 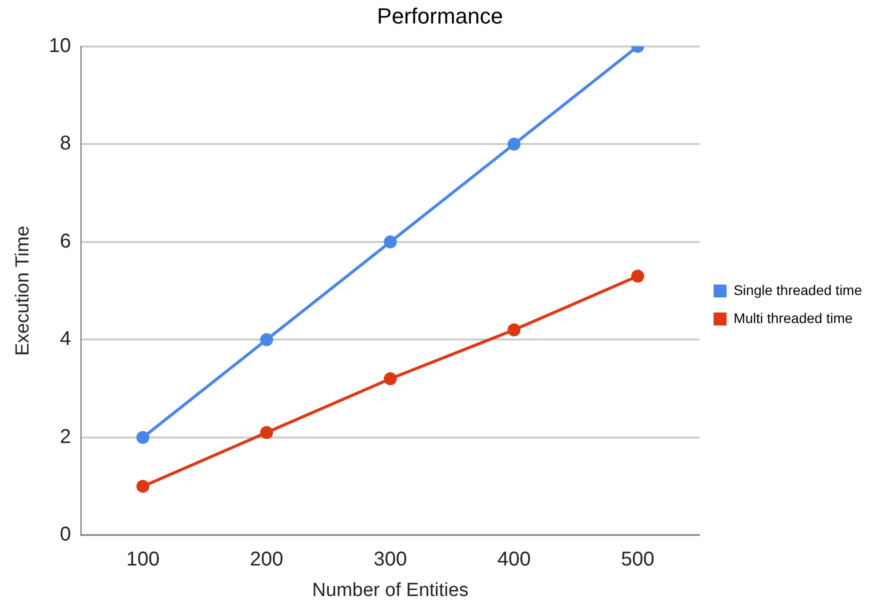 I want to click on y-tick-label: 0, so click(x=66, y=535).